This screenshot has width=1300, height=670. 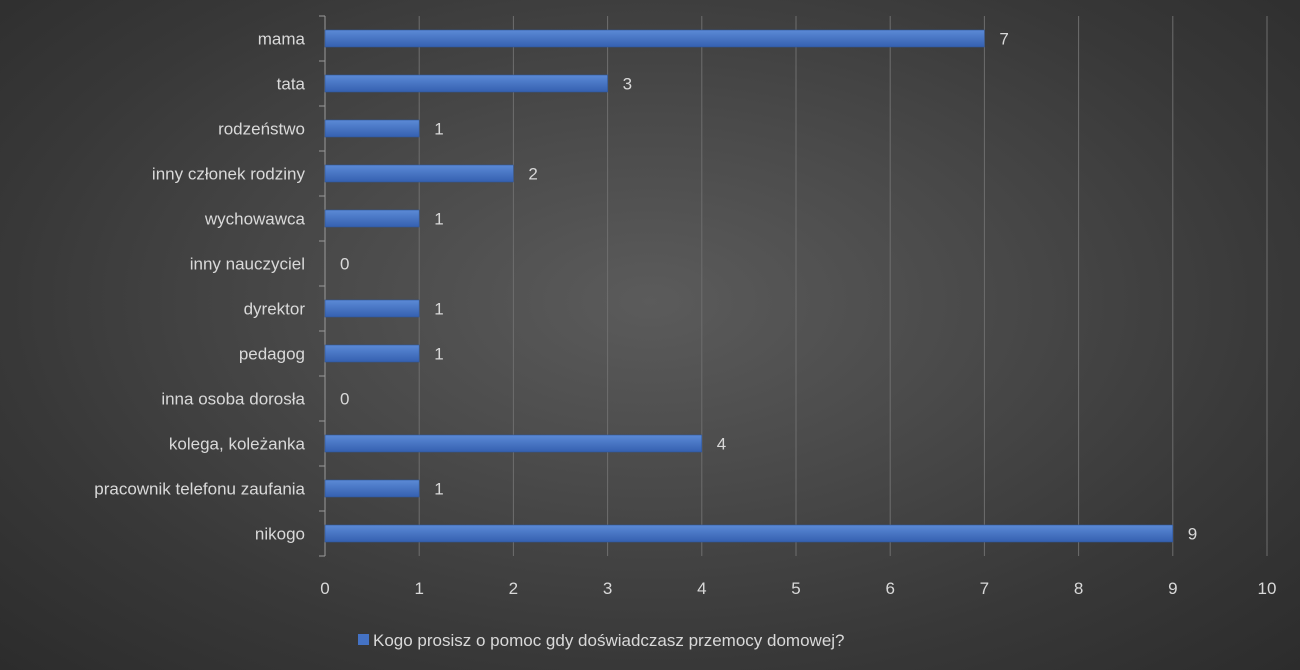 I want to click on category-label: pracownik telefonu zaufania, so click(x=199, y=489).